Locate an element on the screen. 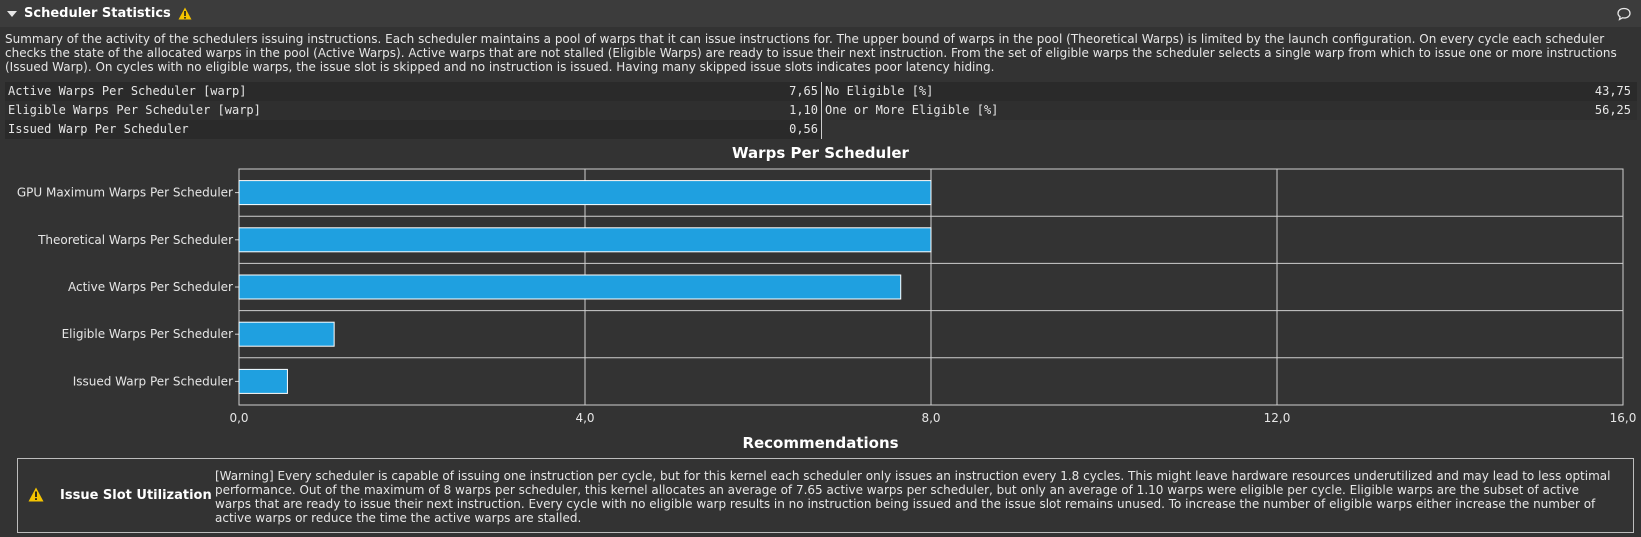 This screenshot has width=1641, height=537. metric-label: One or More Eligible [%] is located at coordinates (912, 110).